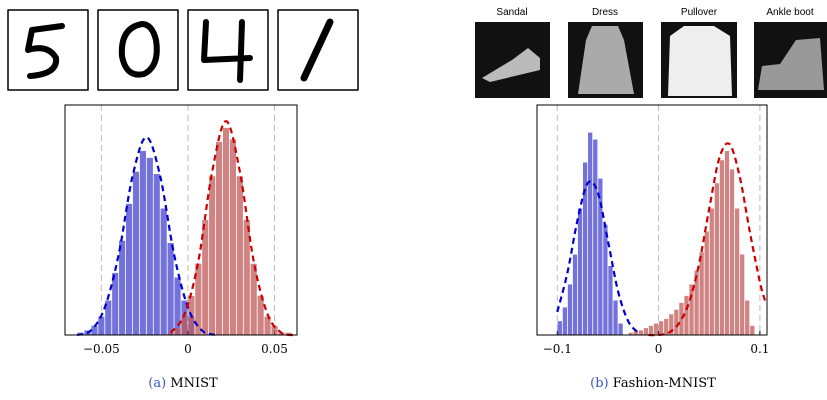 This screenshot has height=400, width=827. I want to click on fashion-label: Sandal, so click(511, 12).